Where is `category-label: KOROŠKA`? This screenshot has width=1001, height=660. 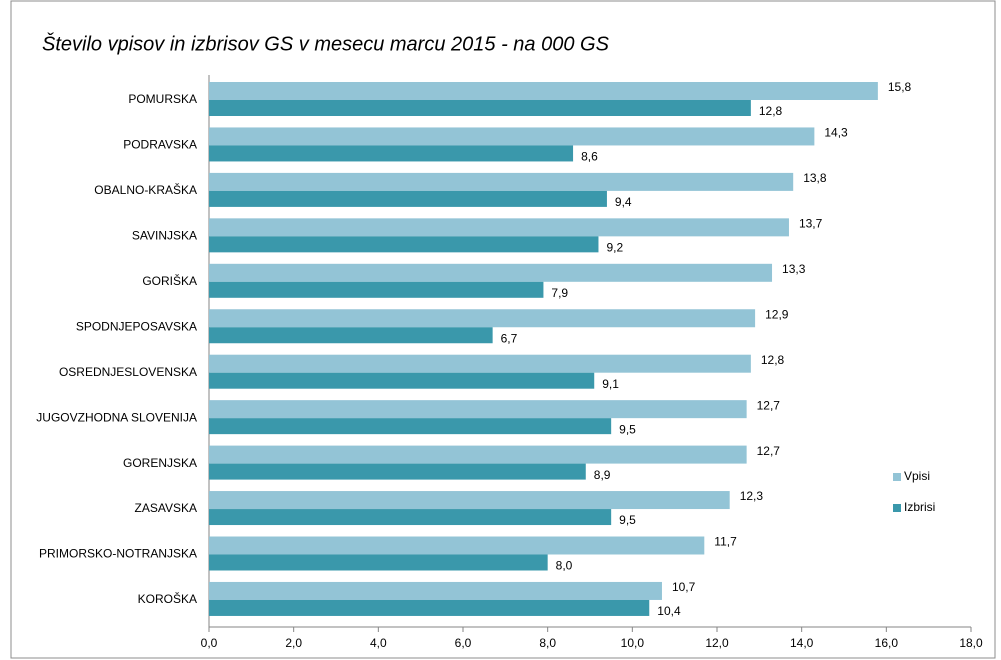
category-label: KOROŠKA is located at coordinates (167, 598).